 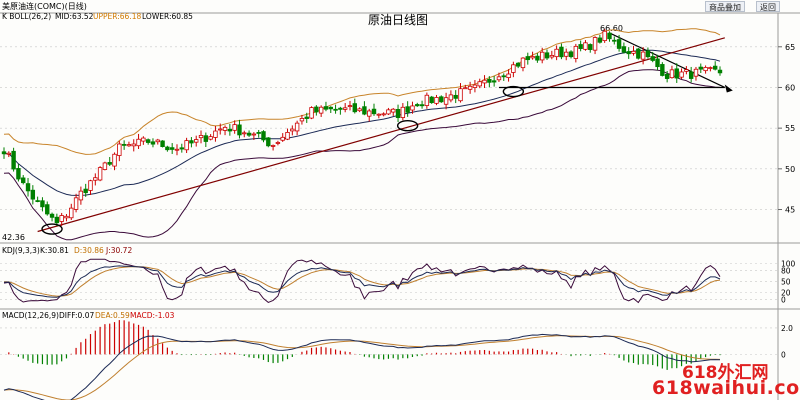 What do you see at coordinates (611, 28) in the screenshot?
I see `high-annotation: 66.60` at bounding box center [611, 28].